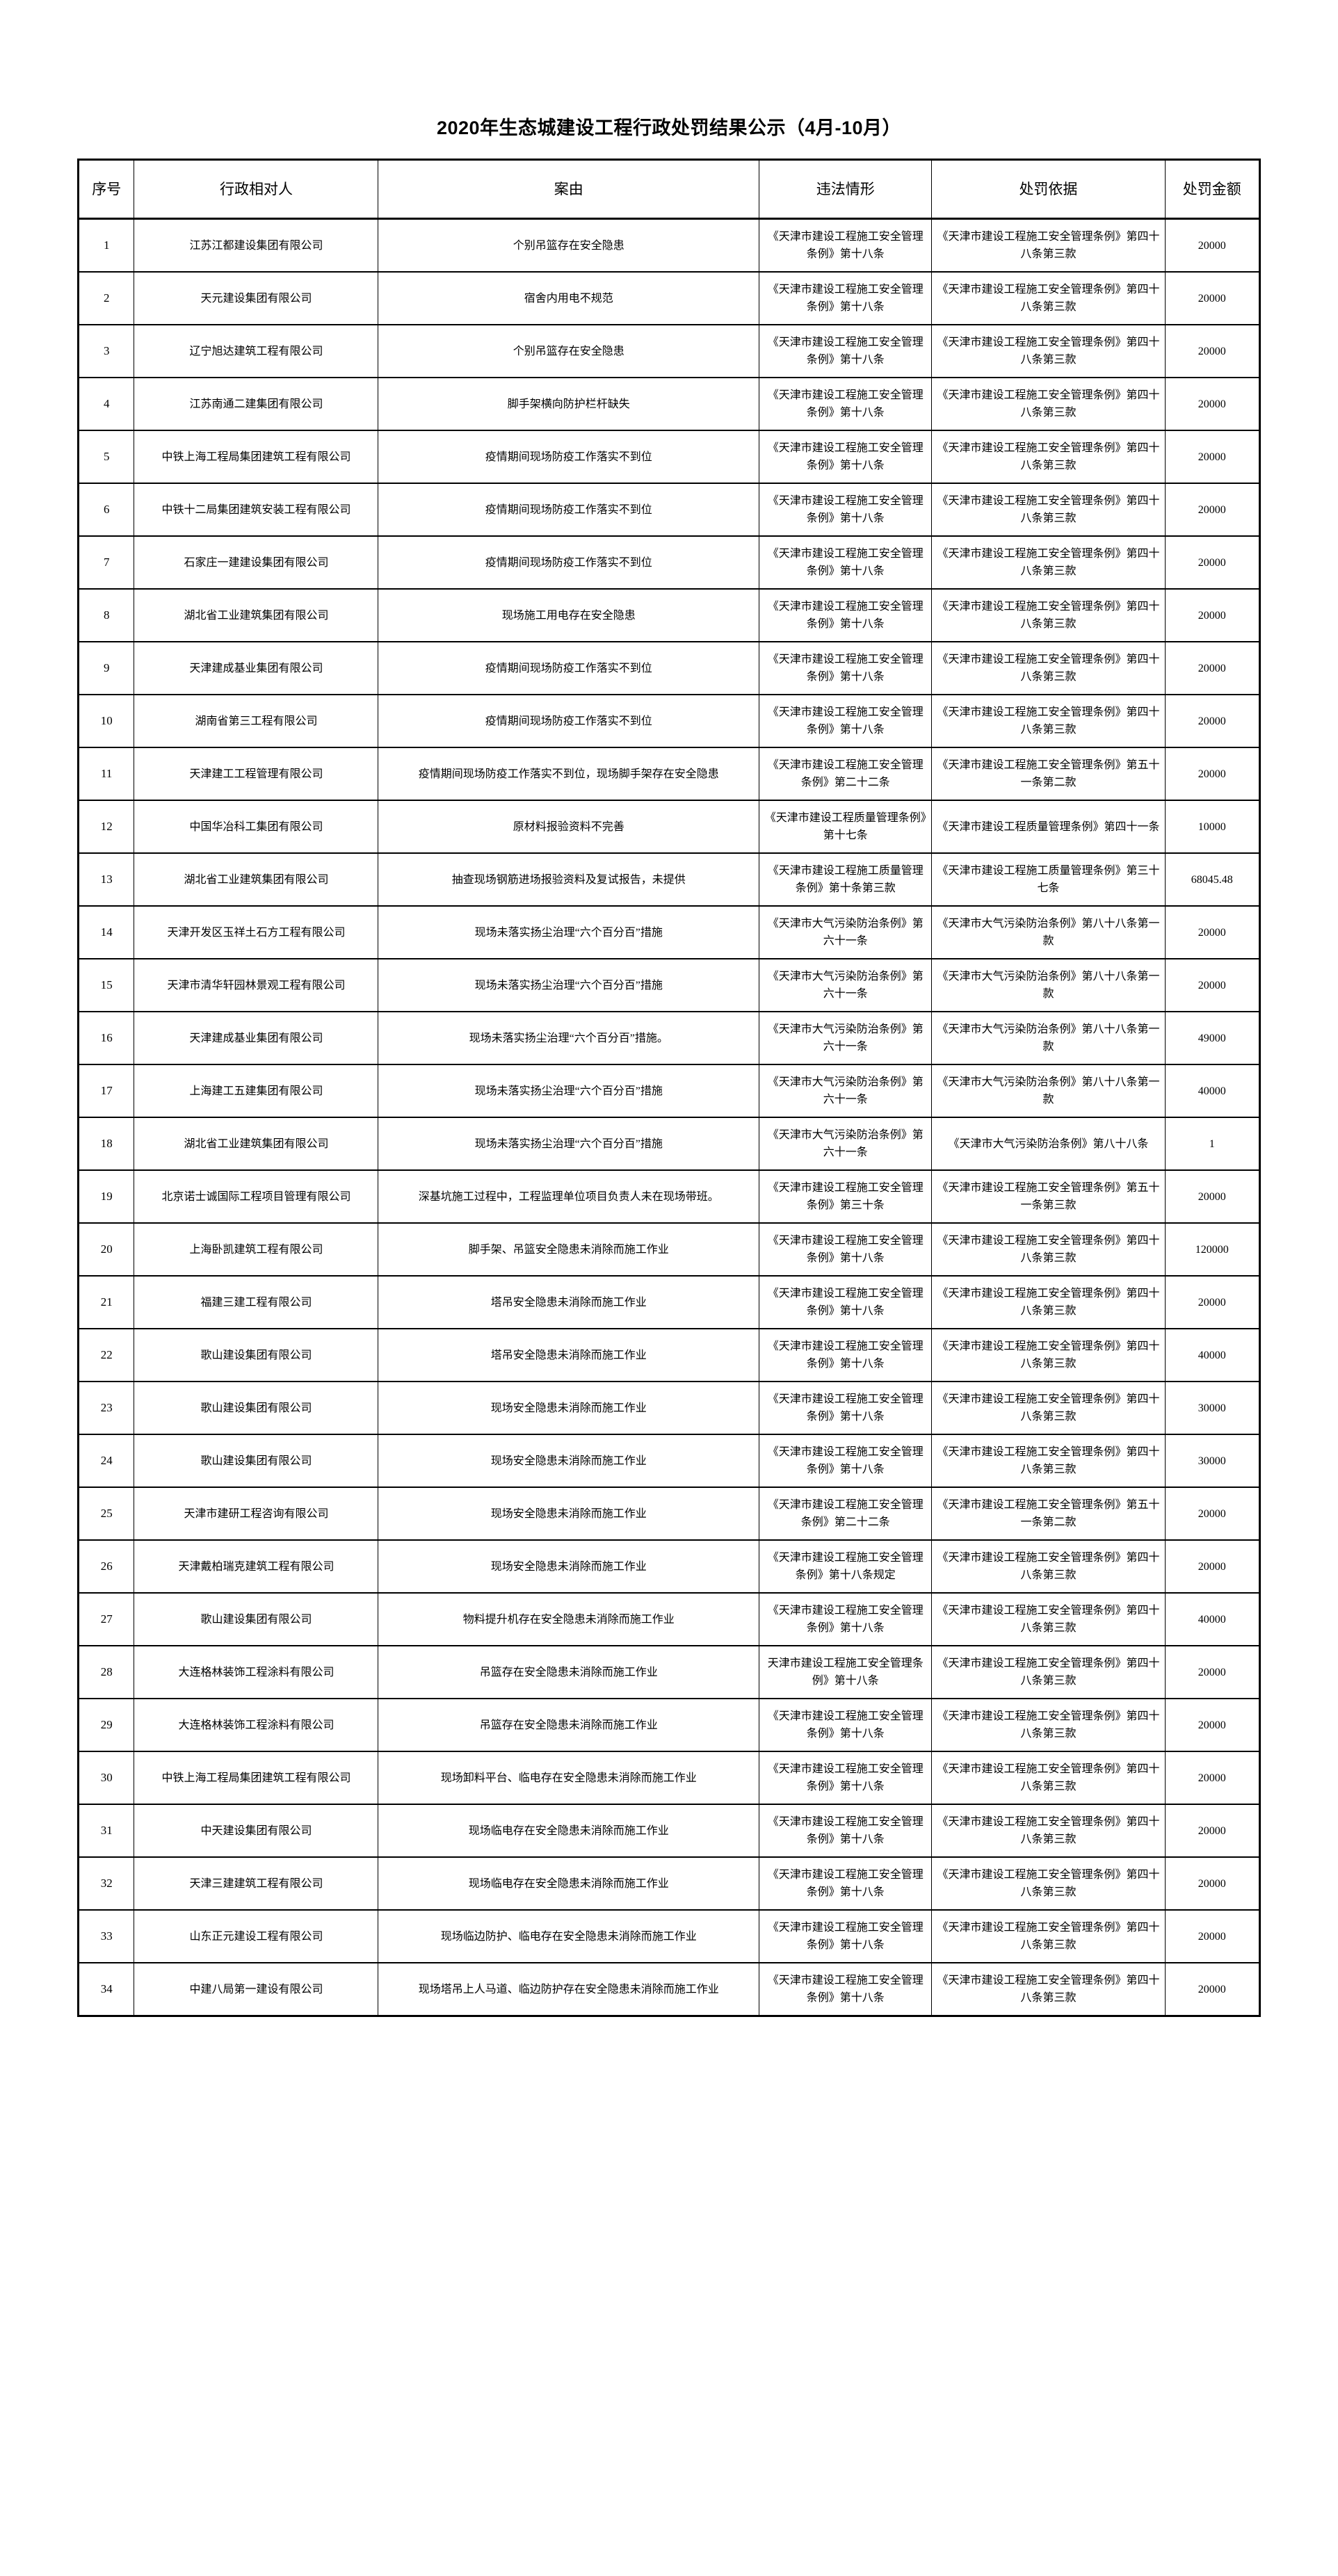 This screenshot has height=2576, width=1338. I want to click on cell-no: 26, so click(106, 1566).